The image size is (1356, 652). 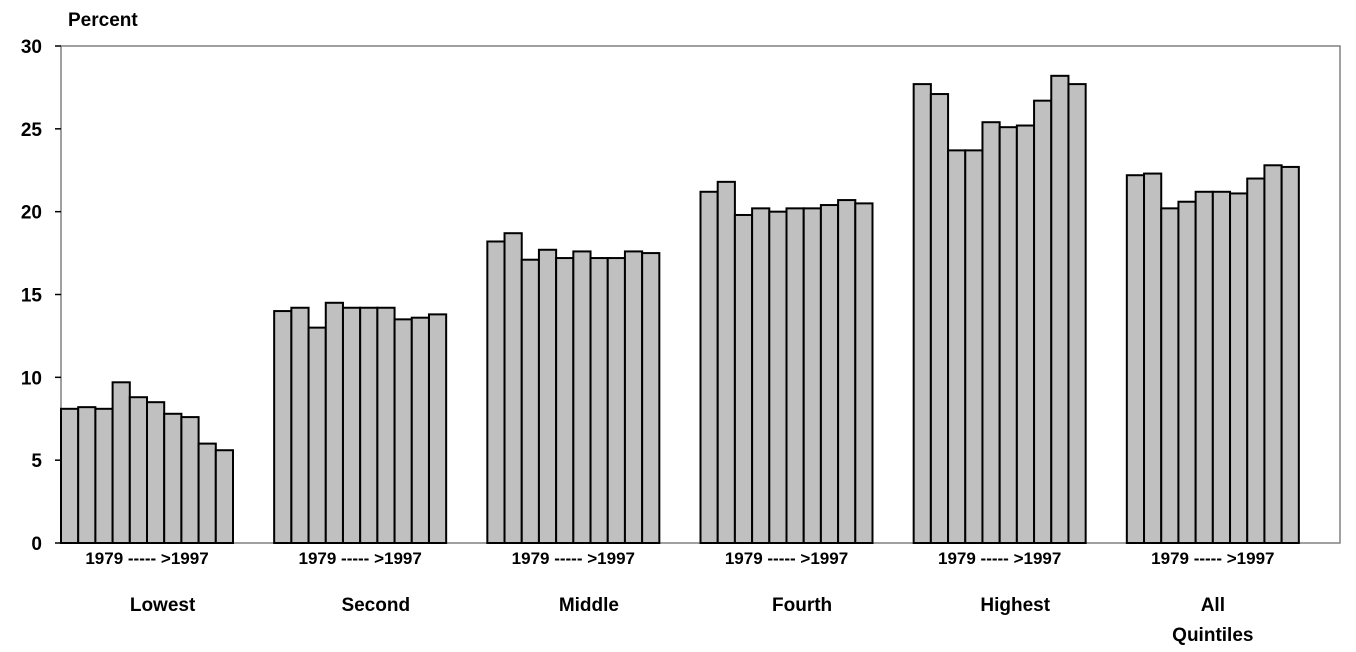 What do you see at coordinates (31, 213) in the screenshot?
I see `y-tick-label: 20` at bounding box center [31, 213].